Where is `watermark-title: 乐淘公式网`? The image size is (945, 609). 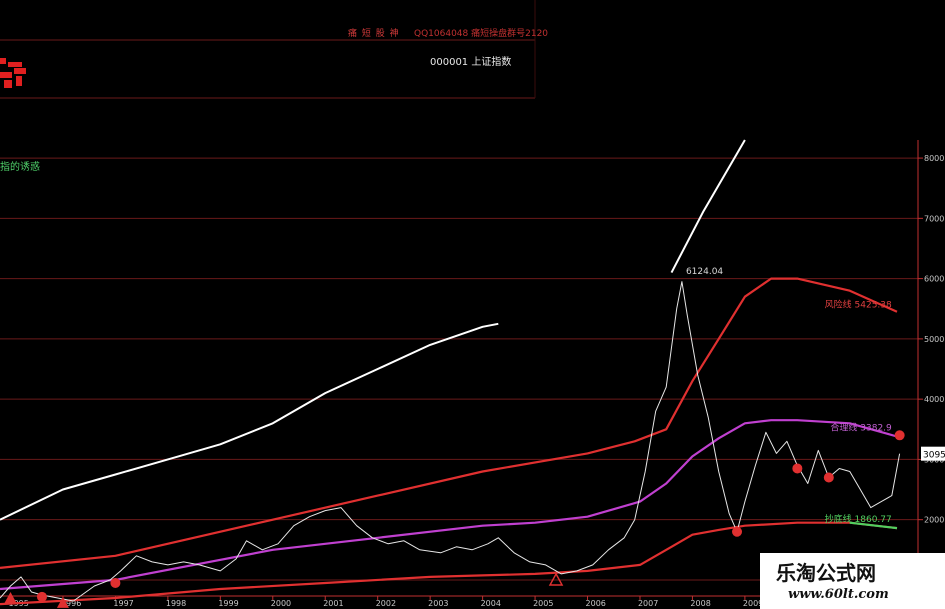
watermark-title: 乐淘公式网 is located at coordinates (826, 573).